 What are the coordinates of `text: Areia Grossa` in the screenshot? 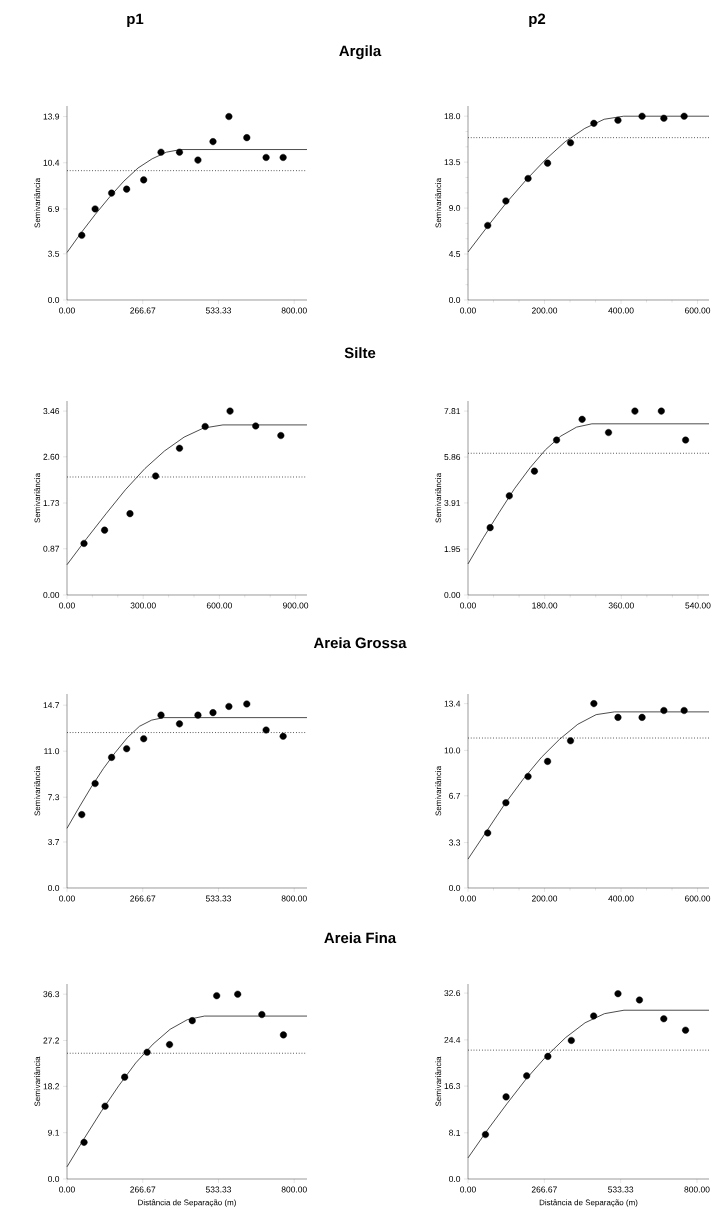 It's located at (360, 643).